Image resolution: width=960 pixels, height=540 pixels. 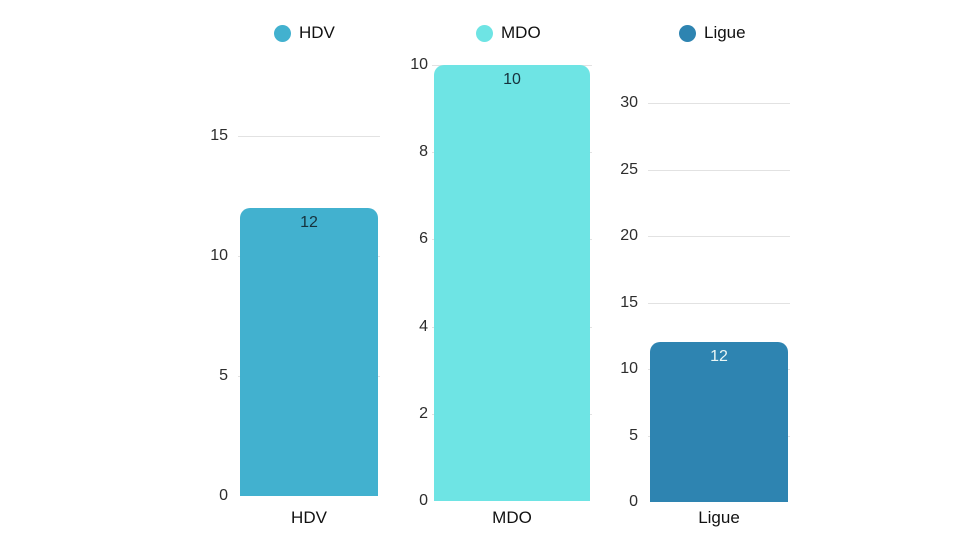 I want to click on x-axis-label: MDO, so click(x=512, y=517).